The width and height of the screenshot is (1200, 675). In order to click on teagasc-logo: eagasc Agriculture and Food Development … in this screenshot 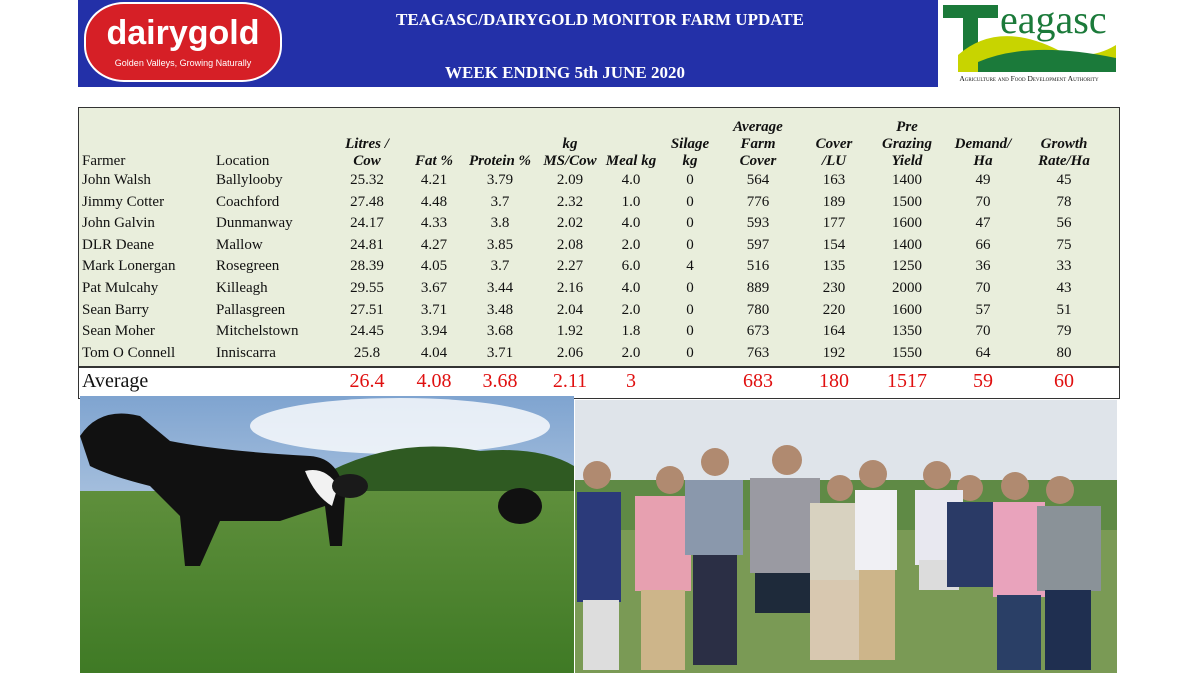, I will do `click(1029, 43)`.